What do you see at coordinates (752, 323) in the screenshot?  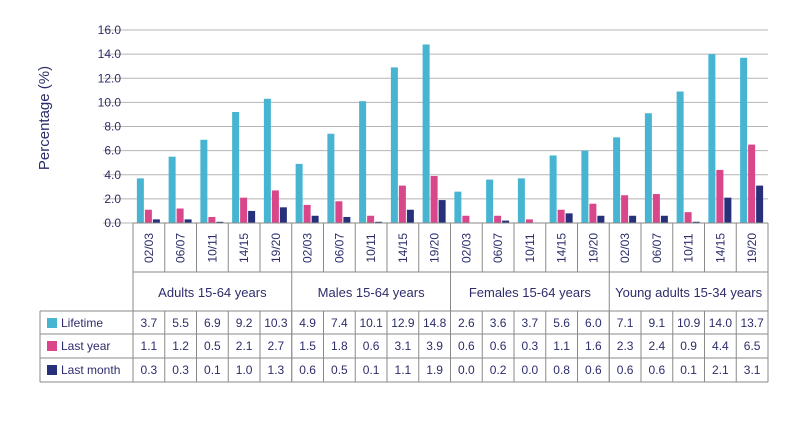 I see `table-value: 13.7` at bounding box center [752, 323].